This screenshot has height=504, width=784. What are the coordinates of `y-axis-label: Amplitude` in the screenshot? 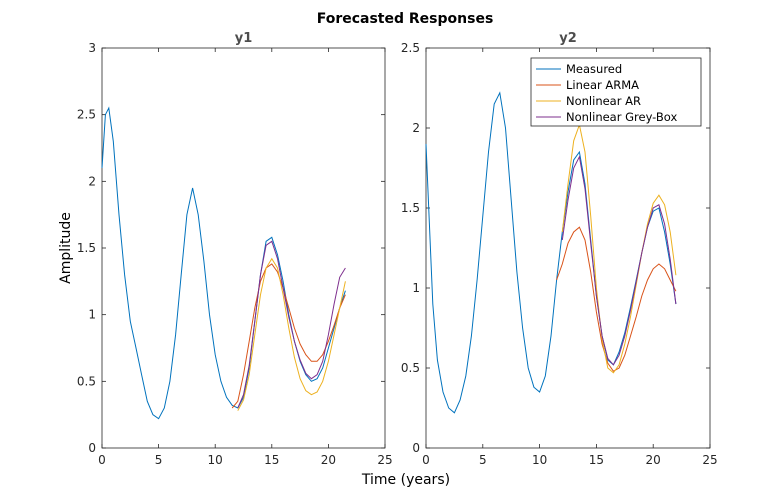 It's located at (66, 248).